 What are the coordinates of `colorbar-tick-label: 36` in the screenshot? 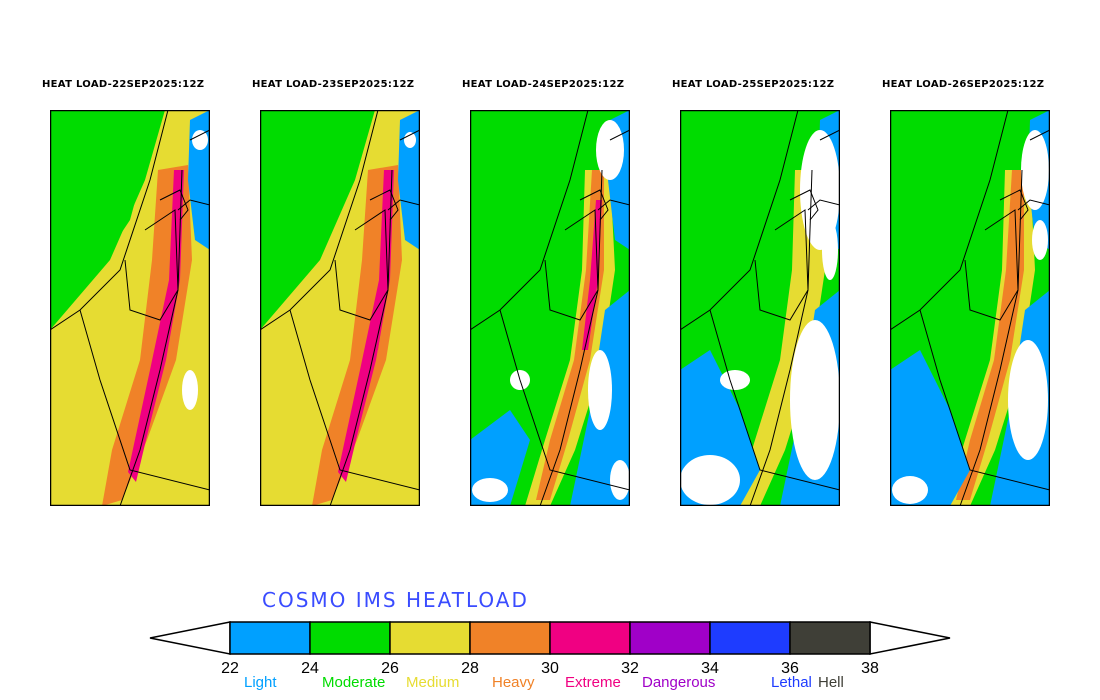 It's located at (790, 668).